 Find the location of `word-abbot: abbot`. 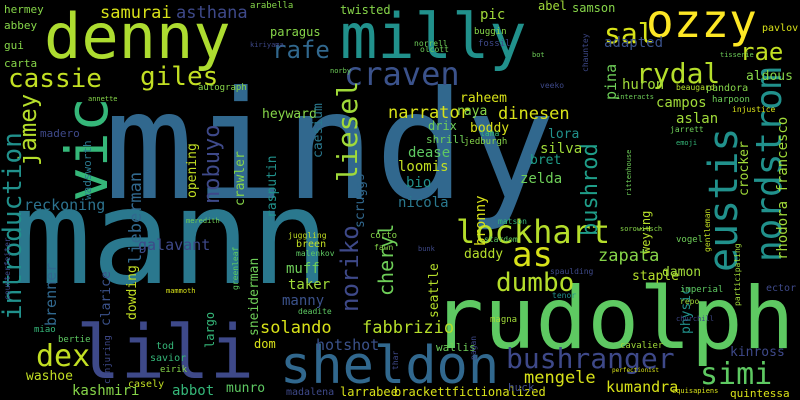

word-abbot: abbot is located at coordinates (193, 391).